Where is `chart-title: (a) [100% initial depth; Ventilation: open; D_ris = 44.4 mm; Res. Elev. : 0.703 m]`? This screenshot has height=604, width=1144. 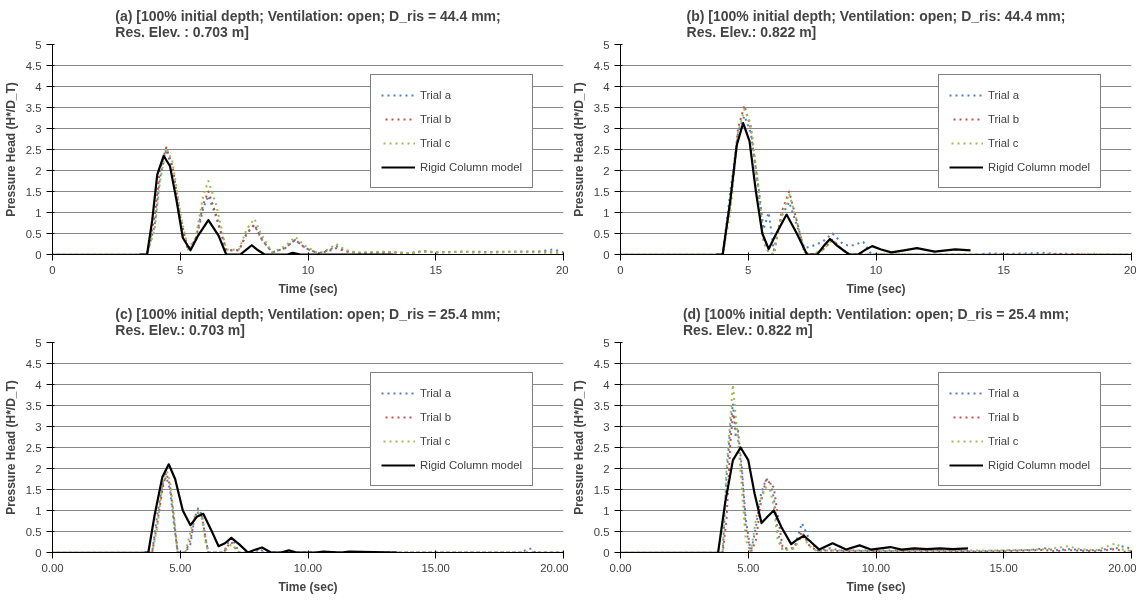
chart-title: (a) [100% initial depth; Ventilation: open; D_ris = 44.4 mm; Res. Elev. : 0.703 m] is located at coordinates (308, 23).